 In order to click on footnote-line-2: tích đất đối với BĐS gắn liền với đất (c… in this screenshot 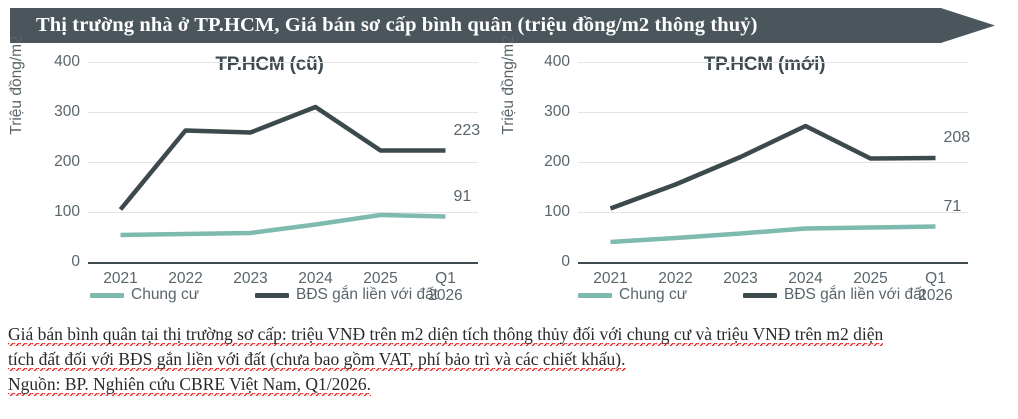, I will do `click(510, 359)`.